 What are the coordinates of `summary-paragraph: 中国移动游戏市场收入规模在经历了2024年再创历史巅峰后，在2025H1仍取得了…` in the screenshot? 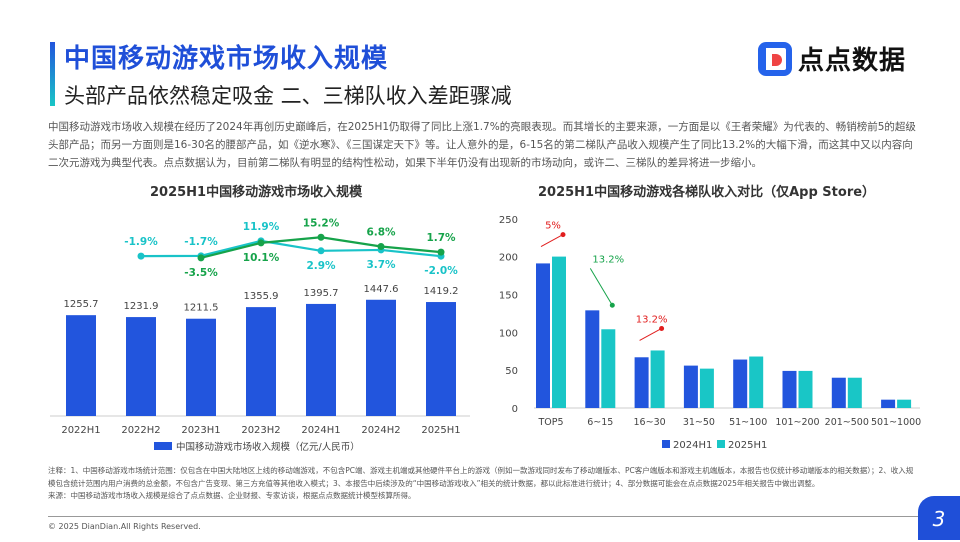 It's located at (482, 145).